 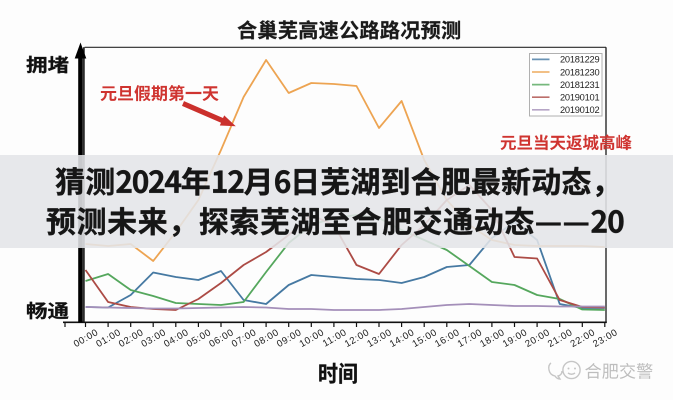 What do you see at coordinates (579, 85) in the screenshot?
I see `svg-text: 20181231` at bounding box center [579, 85].